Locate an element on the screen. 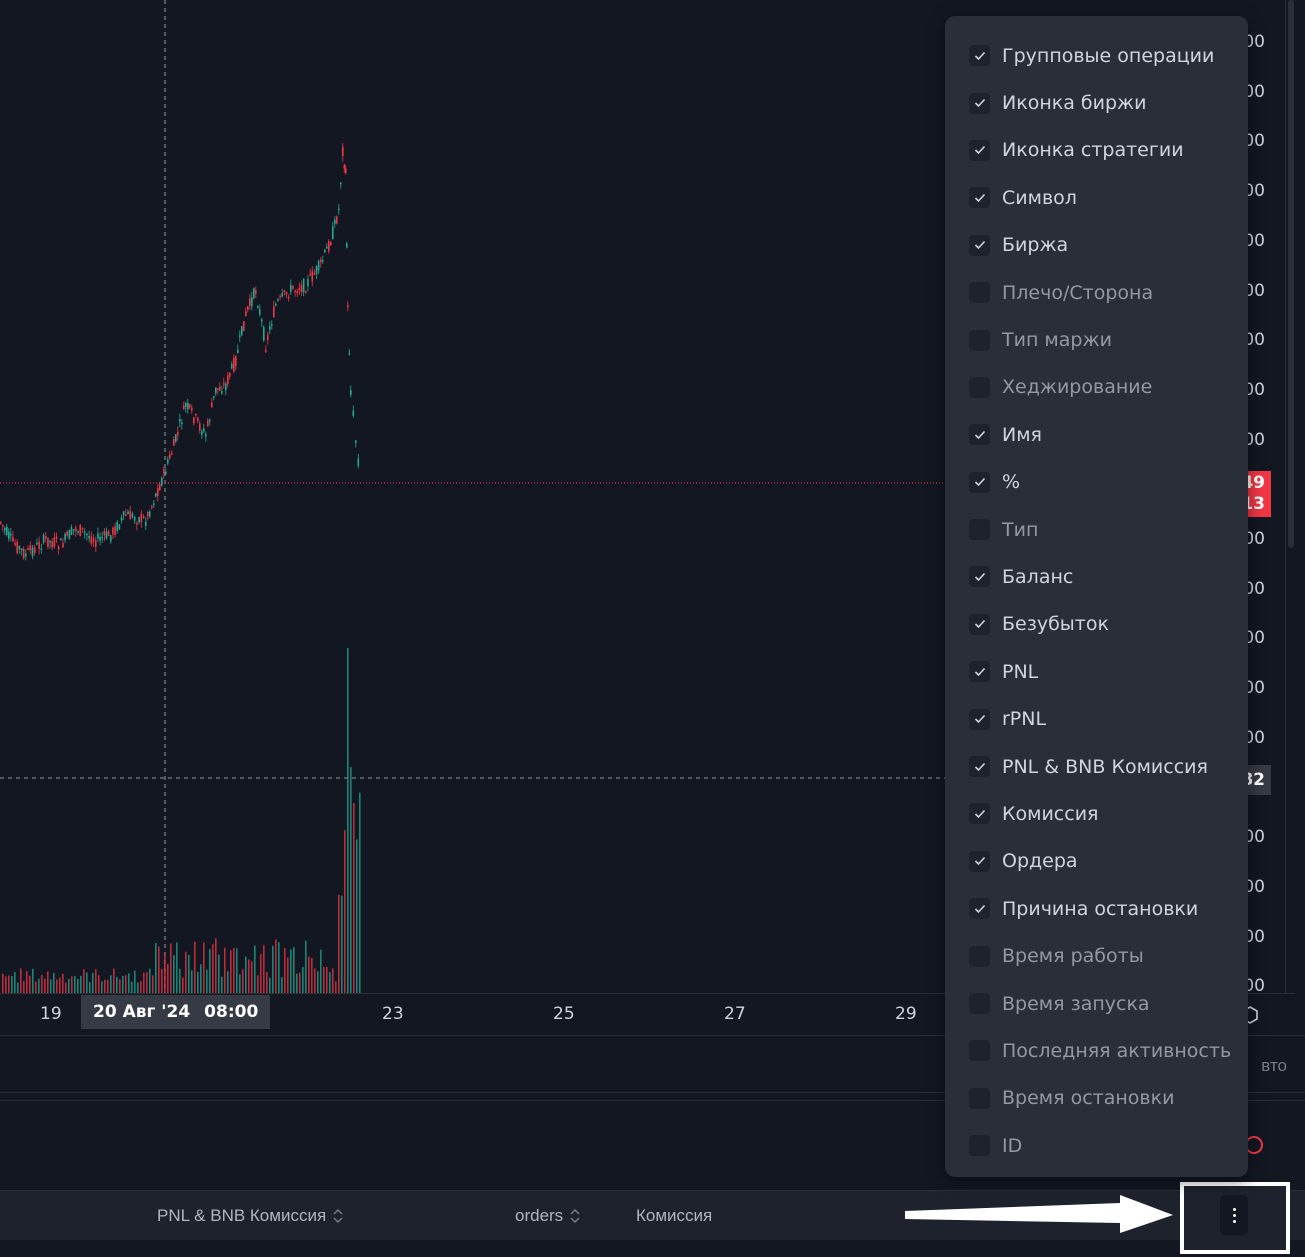 The height and width of the screenshot is (1257, 1305). column-toggle-item: Плечо/Сторона is located at coordinates (1096, 292).